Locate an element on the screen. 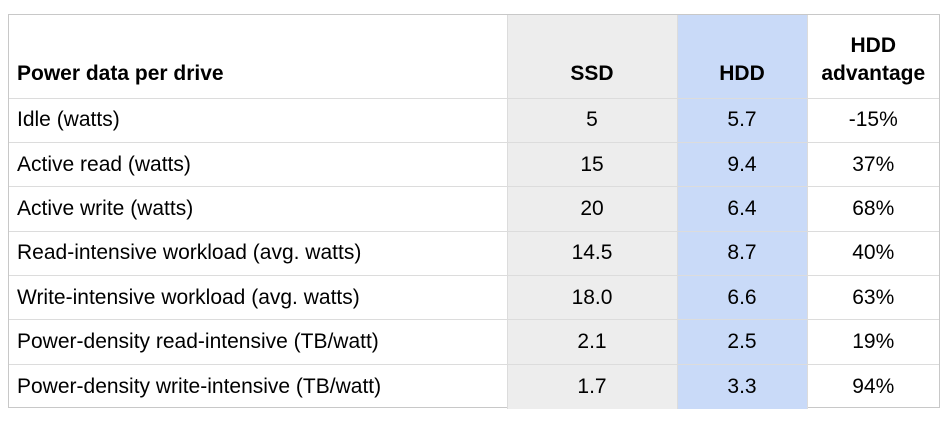 The image size is (950, 423). hdd-advantage-value: 63% is located at coordinates (872, 298).